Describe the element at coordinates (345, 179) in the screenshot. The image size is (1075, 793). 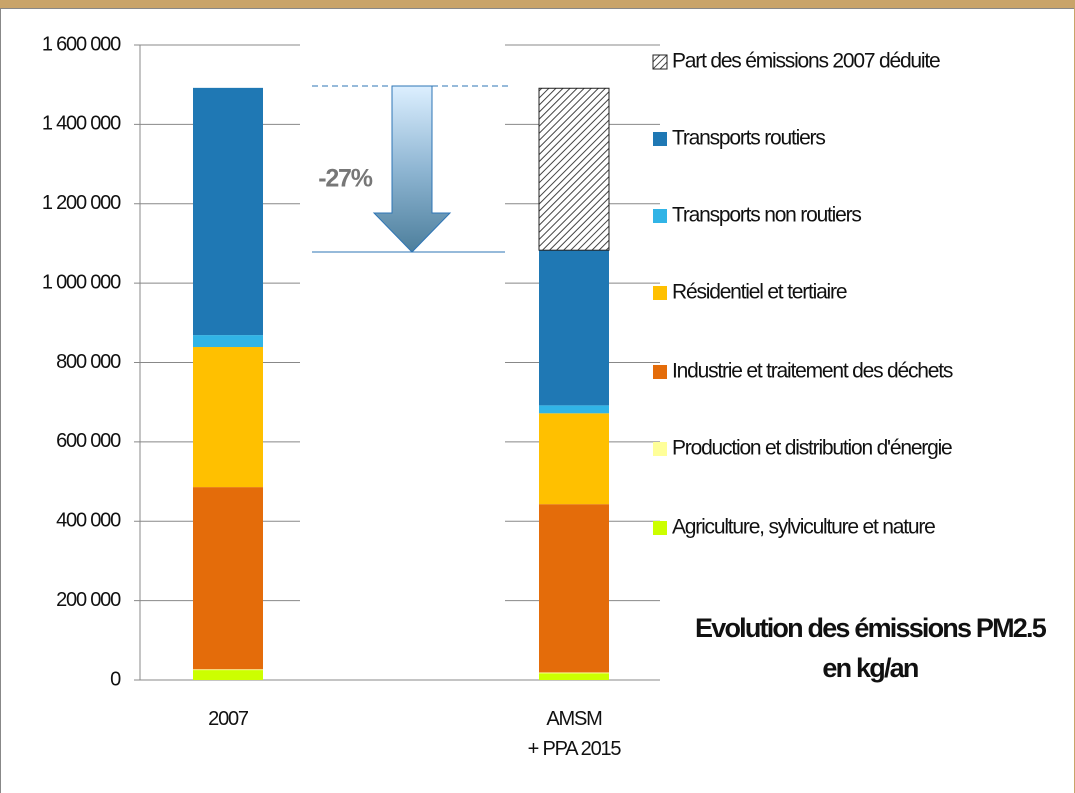
I see `annotation: -27%` at that location.